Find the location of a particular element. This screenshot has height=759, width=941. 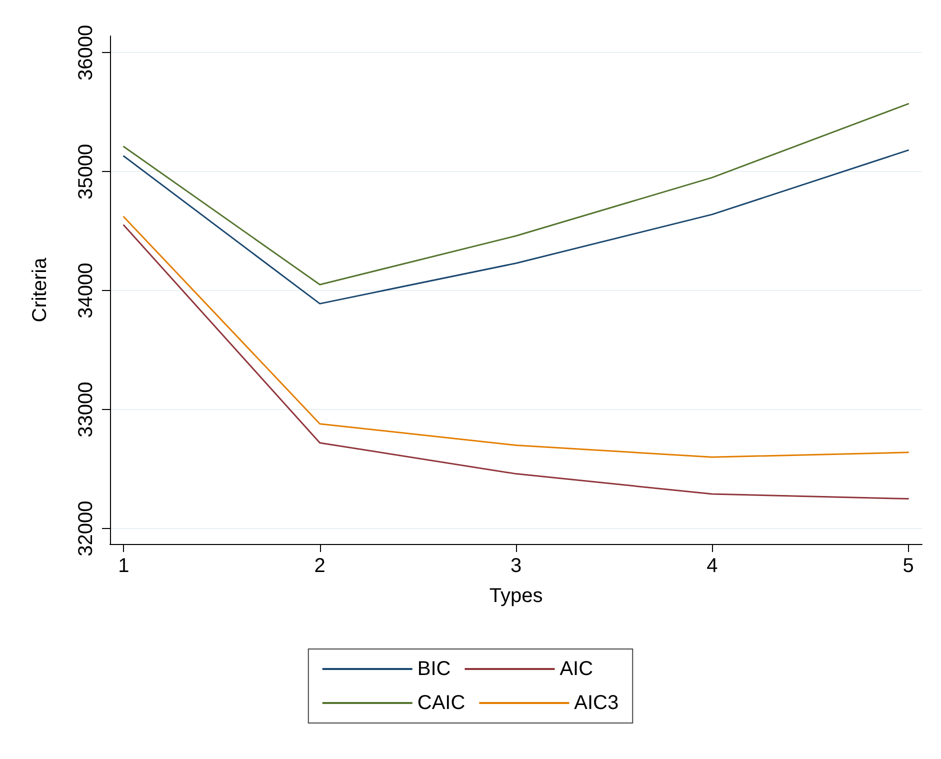

x-tick-label: 3 is located at coordinates (516, 566).